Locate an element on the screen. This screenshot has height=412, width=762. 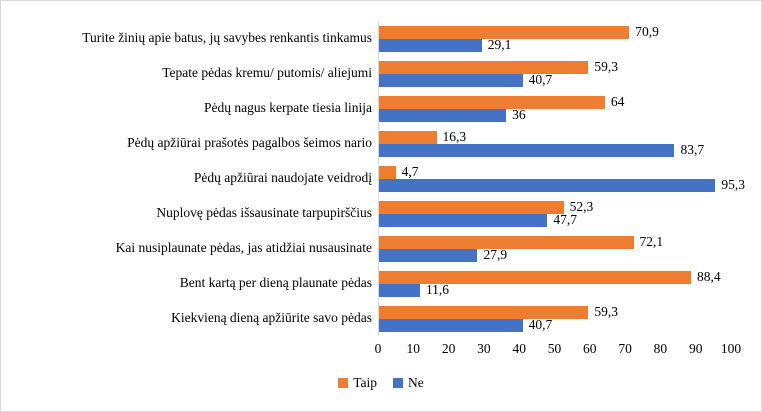
value-label-taip: 88,4 is located at coordinates (709, 277).